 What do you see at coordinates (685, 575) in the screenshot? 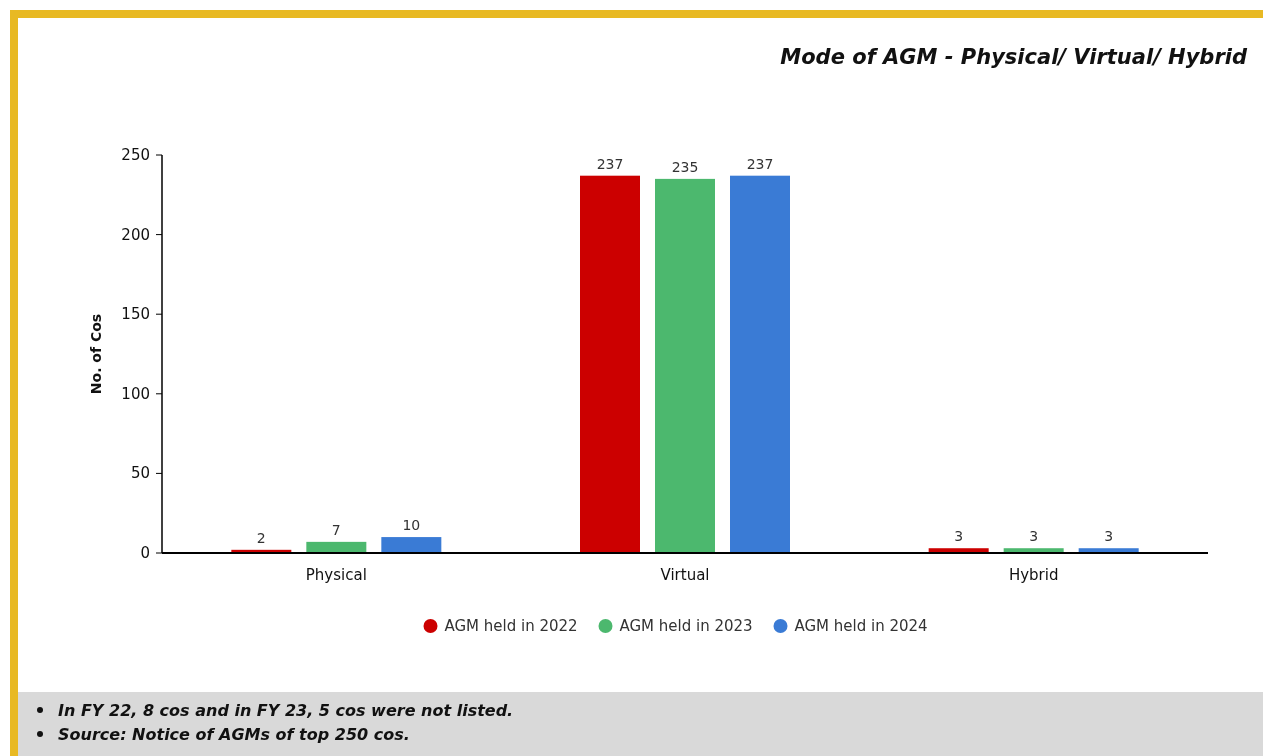
I see `x-tick-label: Virtual` at bounding box center [685, 575].